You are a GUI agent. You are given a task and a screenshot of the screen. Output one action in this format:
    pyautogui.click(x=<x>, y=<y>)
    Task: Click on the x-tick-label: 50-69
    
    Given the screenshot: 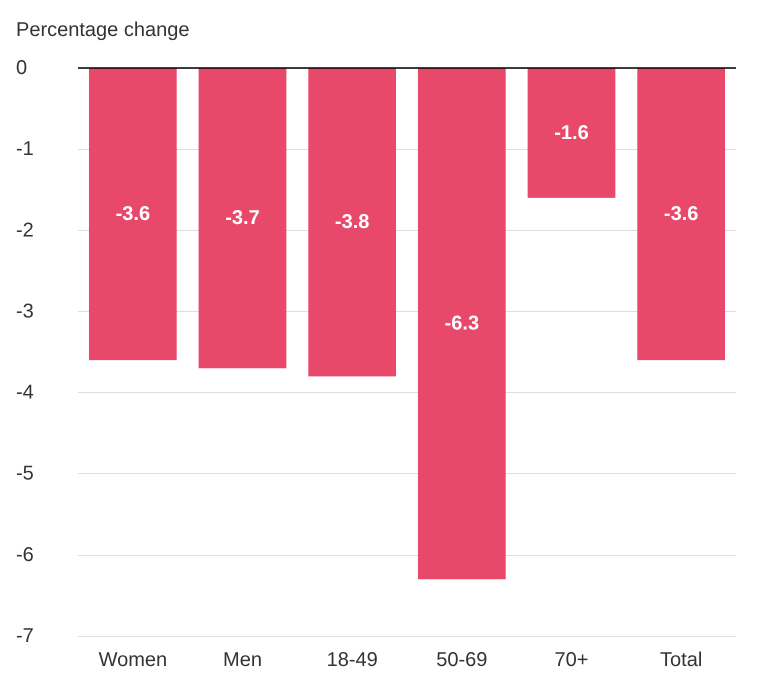 What is the action you would take?
    pyautogui.click(x=462, y=660)
    